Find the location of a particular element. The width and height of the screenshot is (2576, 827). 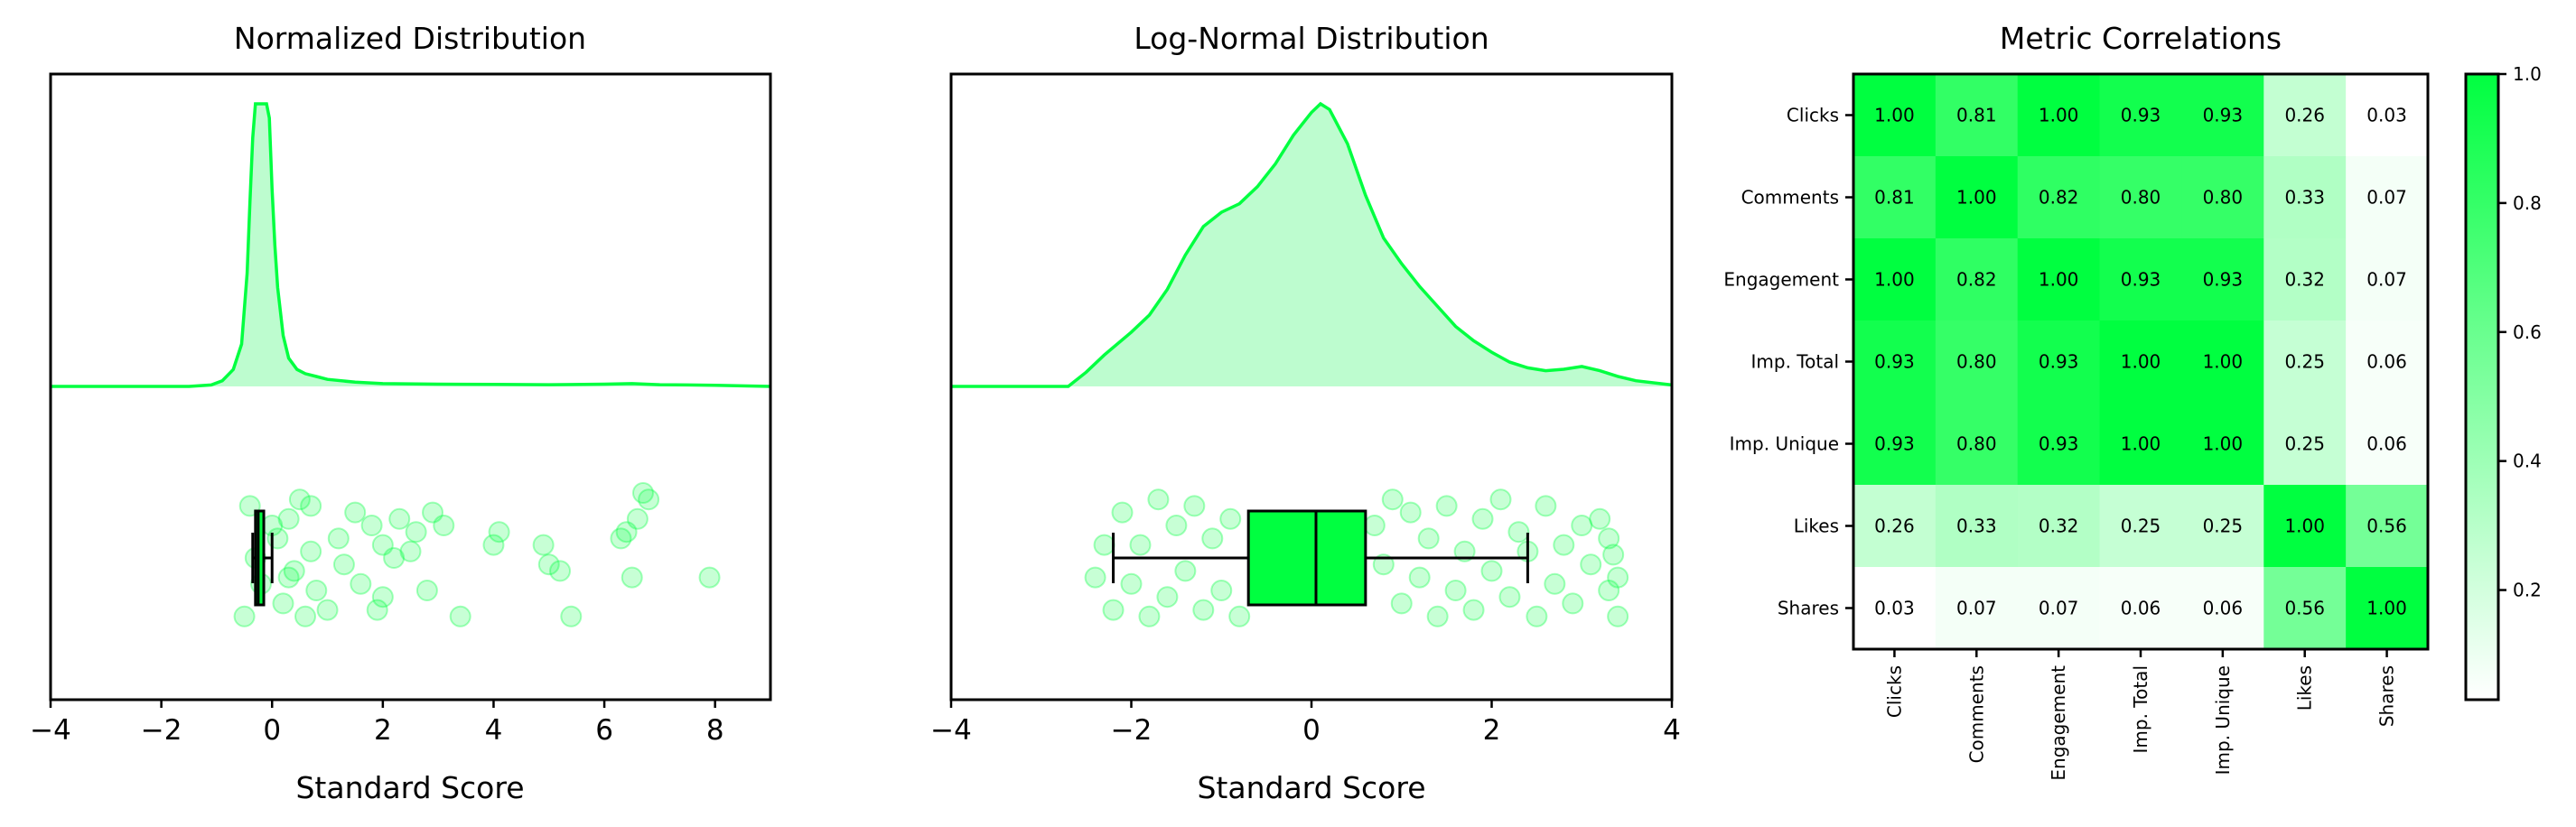

x-tick-label: −4 is located at coordinates (51, 730).